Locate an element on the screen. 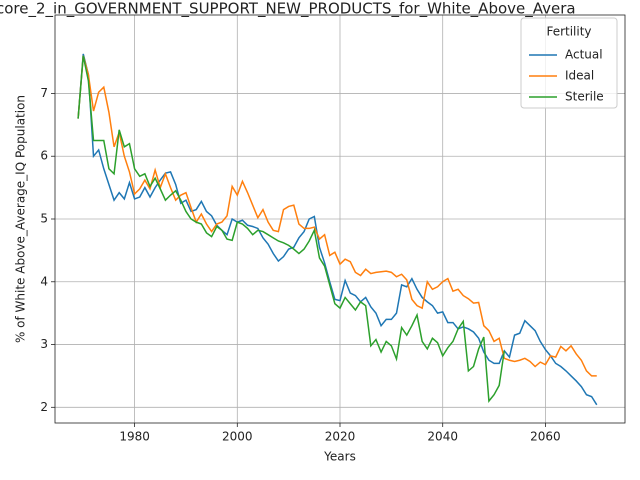 Image resolution: width=640 pixels, height=480 pixels. x-tick-label: 2020 is located at coordinates (340, 437).